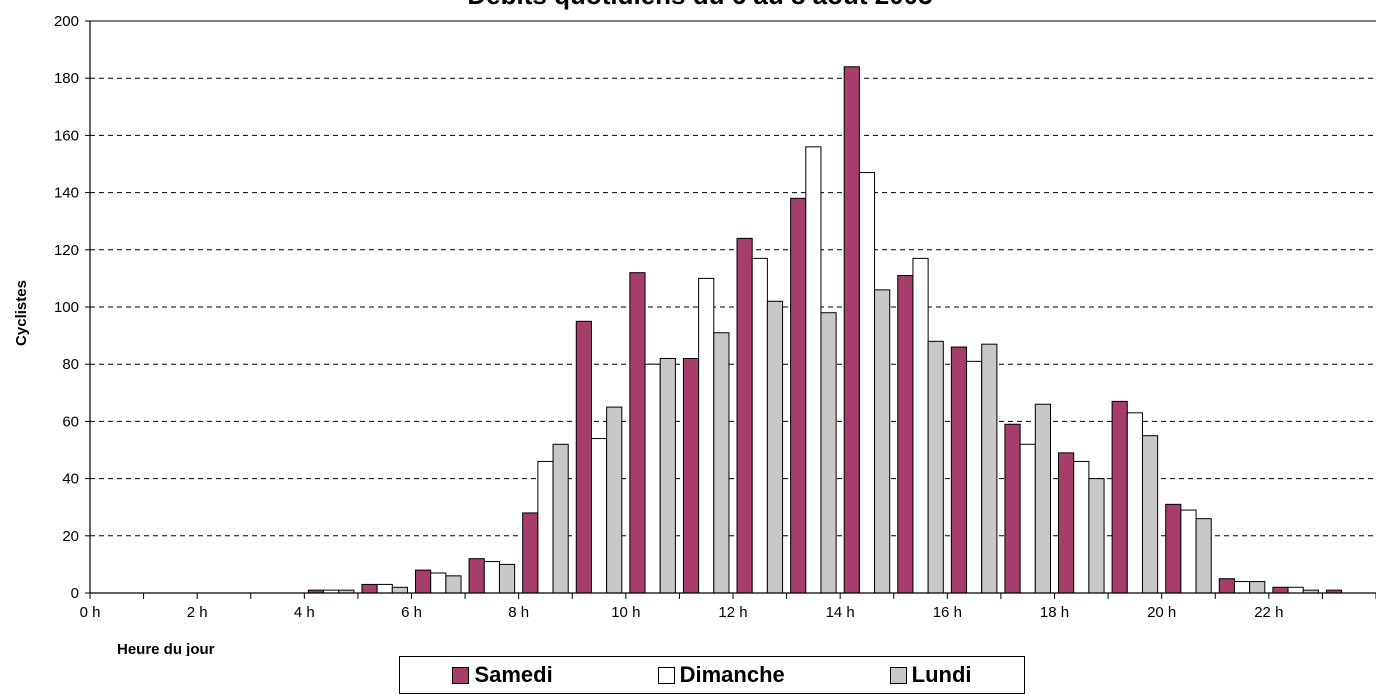 This screenshot has height=696, width=1376. What do you see at coordinates (90, 612) in the screenshot?
I see `x-tick-label: 0 h` at bounding box center [90, 612].